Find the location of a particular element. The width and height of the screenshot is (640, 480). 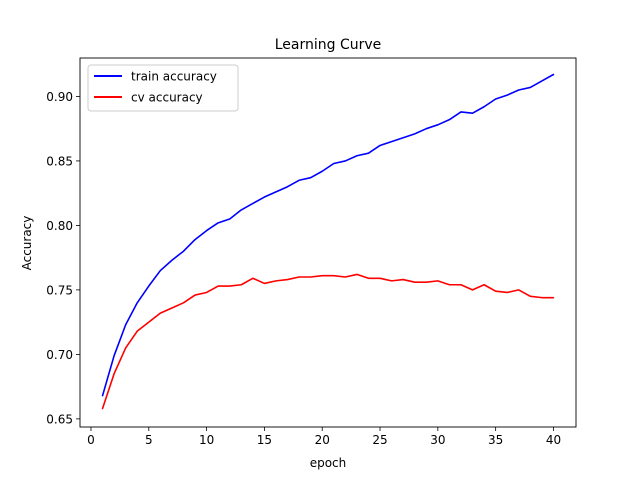

y-tick-label: 0.80 is located at coordinates (59, 226).